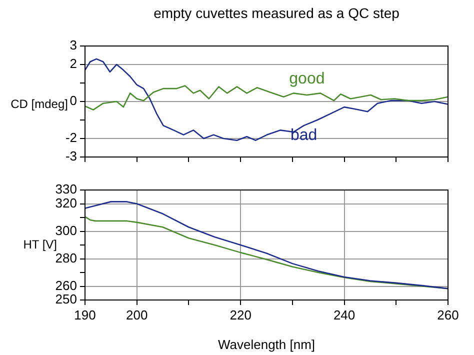 Image resolution: width=474 pixels, height=355 pixels. Describe the element at coordinates (277, 12) in the screenshot. I see `chart-title: empty cuvettes measured as a QC step` at that location.